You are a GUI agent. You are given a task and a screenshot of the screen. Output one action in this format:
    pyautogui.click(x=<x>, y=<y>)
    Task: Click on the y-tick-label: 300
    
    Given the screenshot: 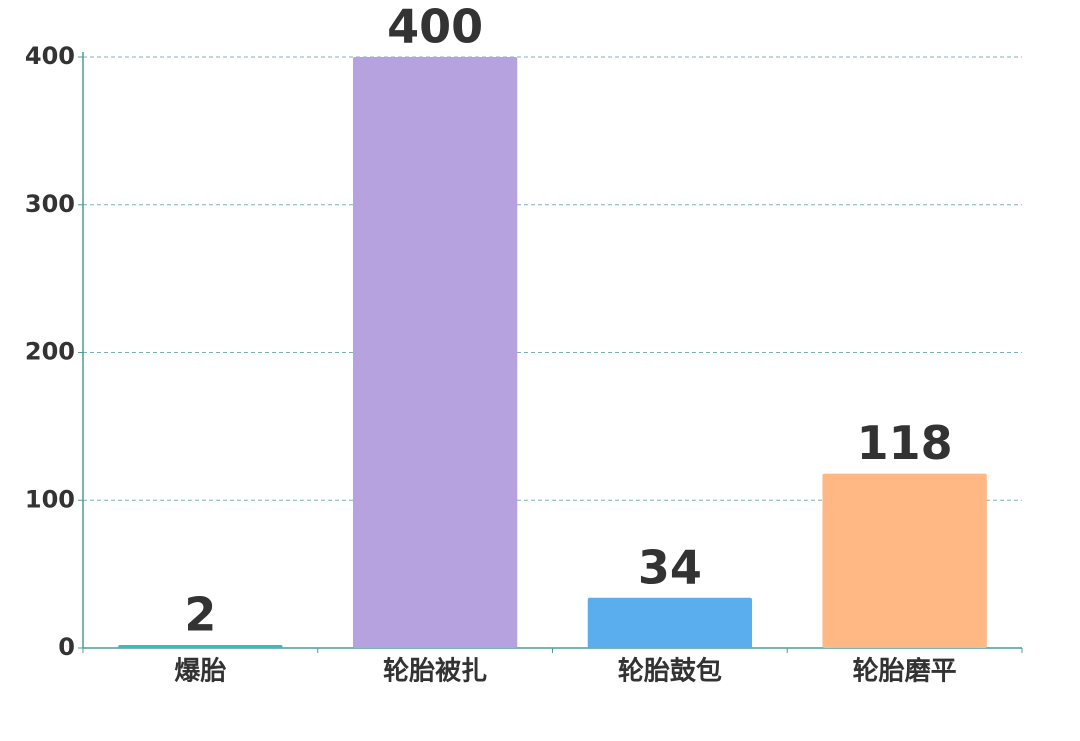 What is the action you would take?
    pyautogui.click(x=50, y=204)
    